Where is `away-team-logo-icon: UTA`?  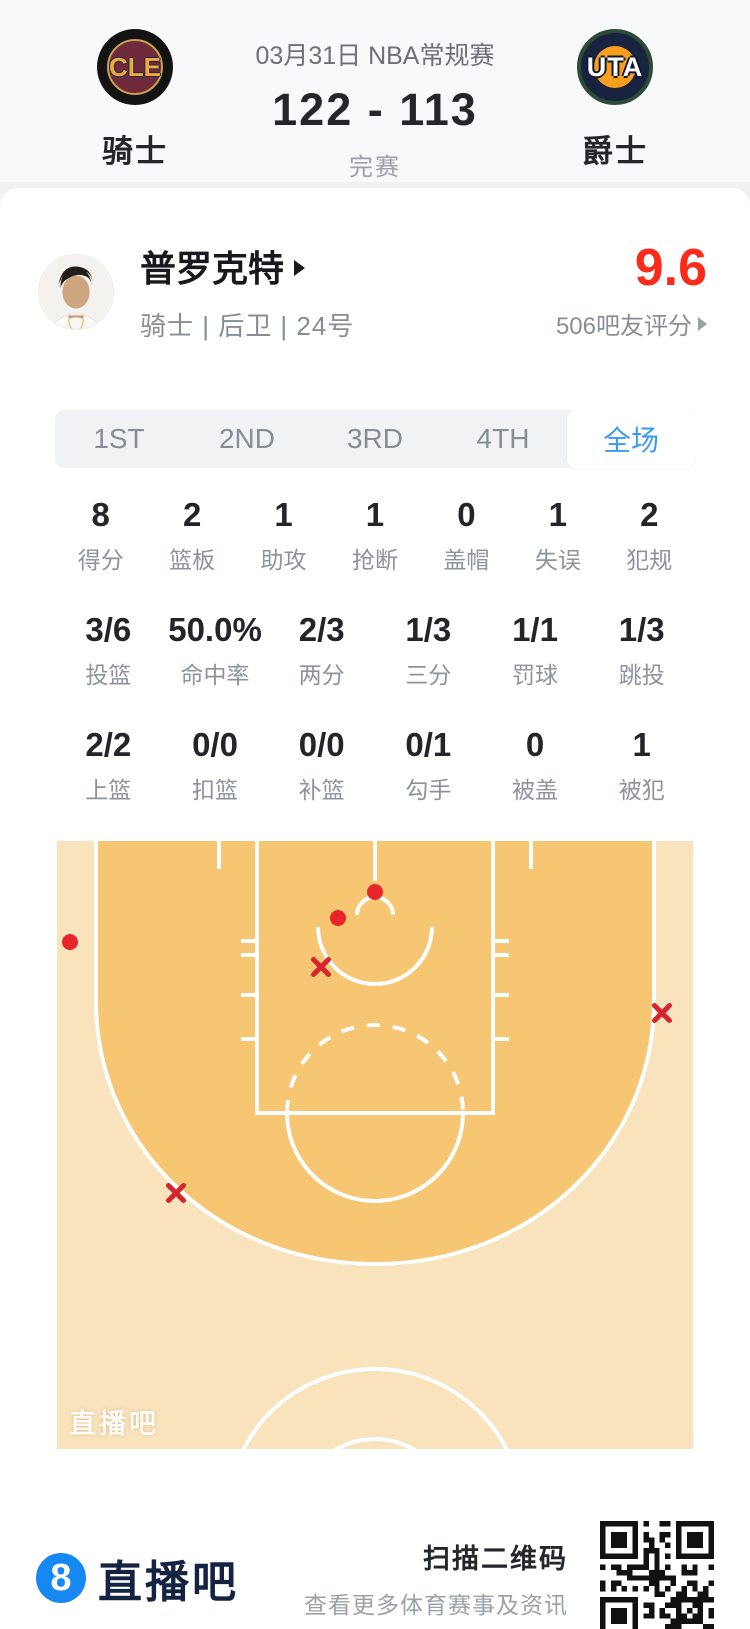
away-team-logo-icon: UTA is located at coordinates (615, 67).